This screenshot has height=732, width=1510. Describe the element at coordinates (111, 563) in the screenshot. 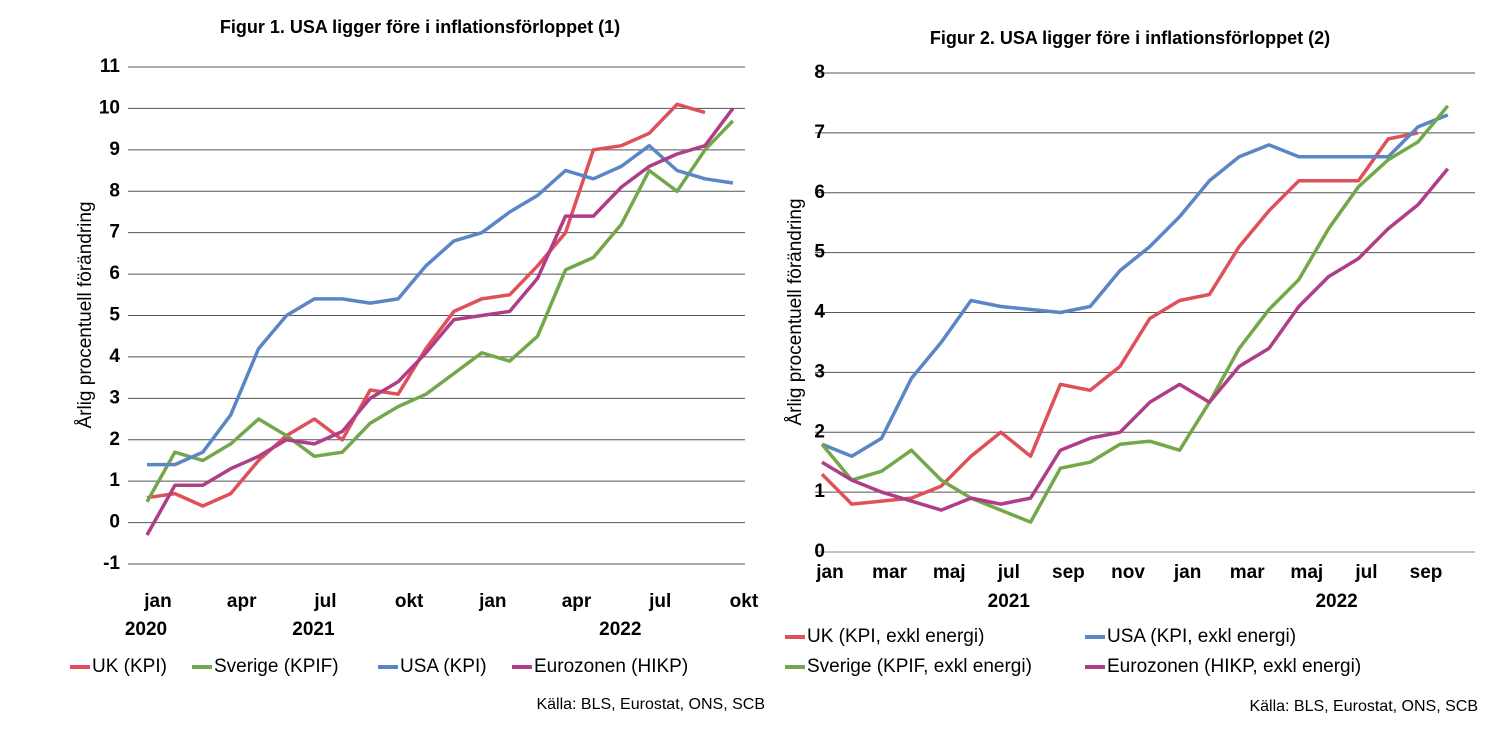

I see `y-tick-label: -1` at that location.